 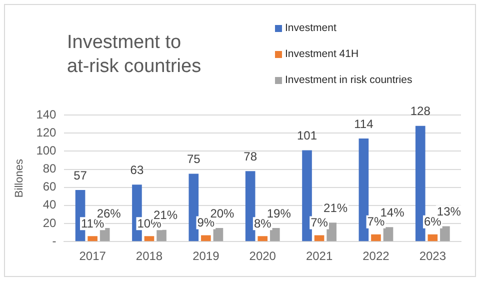 I want to click on annotation: 13%, so click(x=449, y=211).